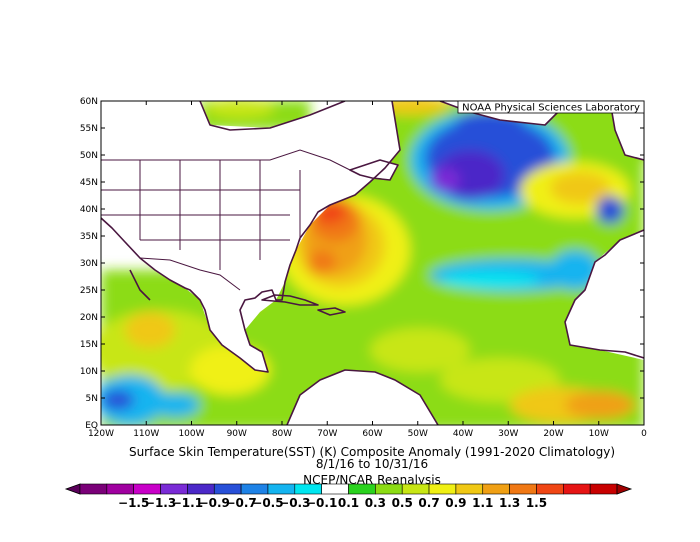  What do you see at coordinates (89, 237) in the screenshot?
I see `lat-label: 35N` at bounding box center [89, 237].